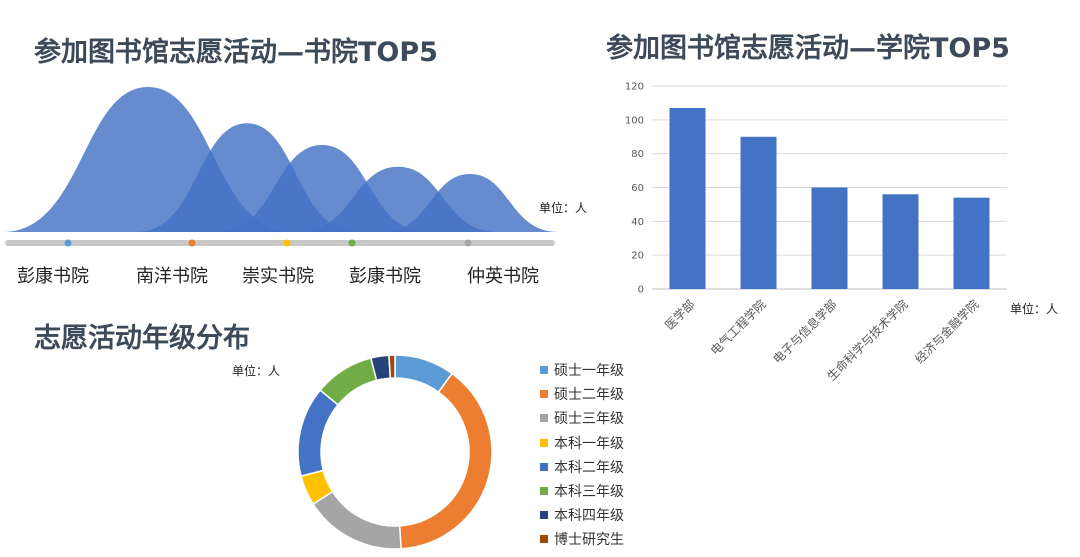  Describe the element at coordinates (589, 467) in the screenshot. I see `donut-legend-label: 本科二年级` at that location.